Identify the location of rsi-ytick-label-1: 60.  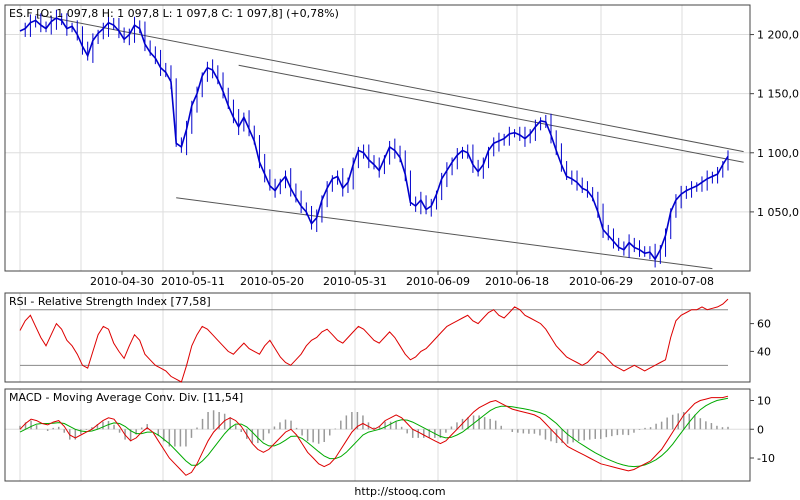
(764, 324).